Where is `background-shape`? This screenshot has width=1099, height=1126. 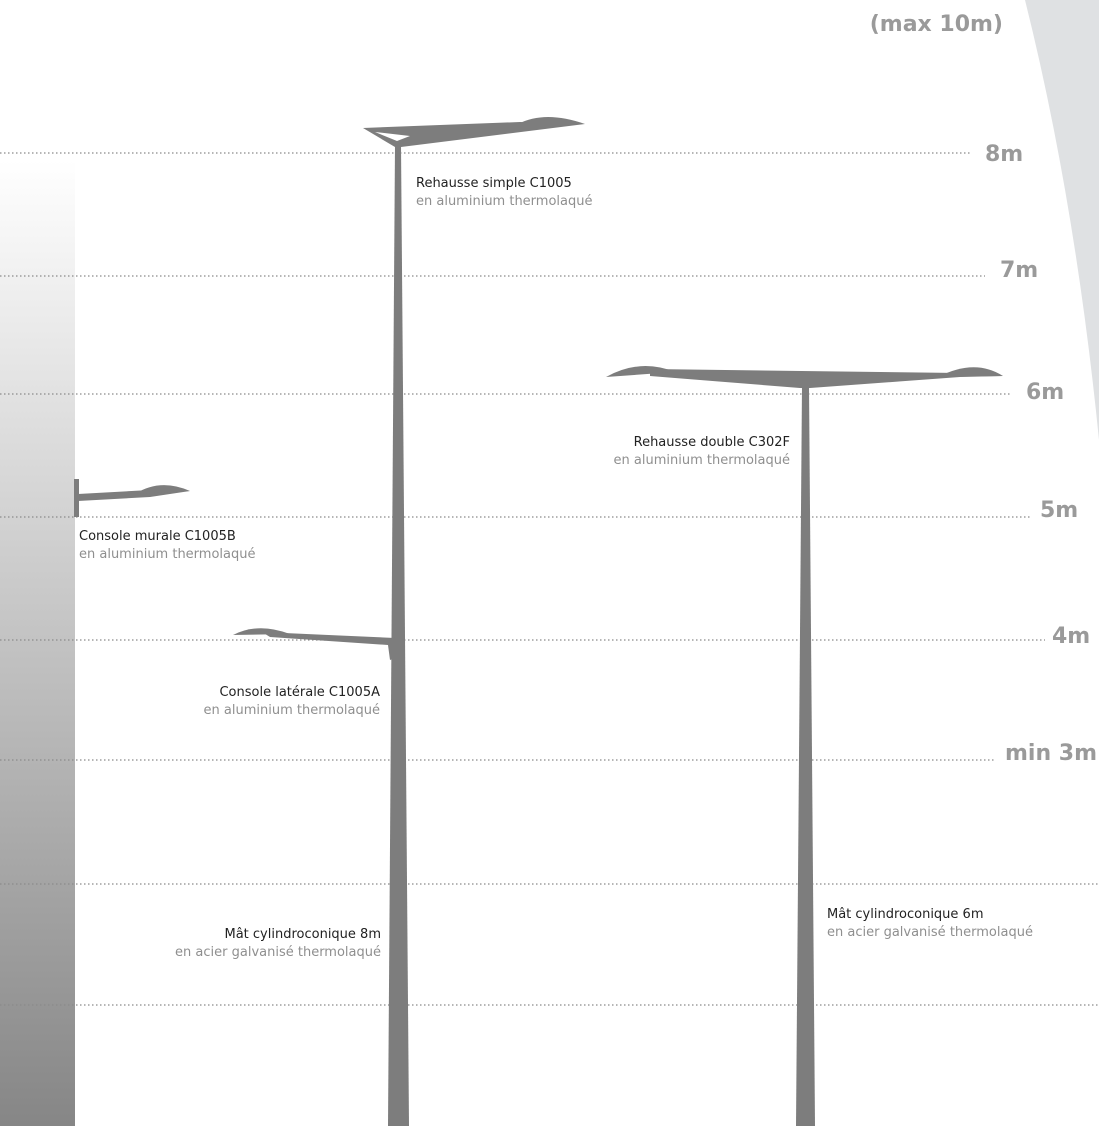 background-shape is located at coordinates (1062, 220).